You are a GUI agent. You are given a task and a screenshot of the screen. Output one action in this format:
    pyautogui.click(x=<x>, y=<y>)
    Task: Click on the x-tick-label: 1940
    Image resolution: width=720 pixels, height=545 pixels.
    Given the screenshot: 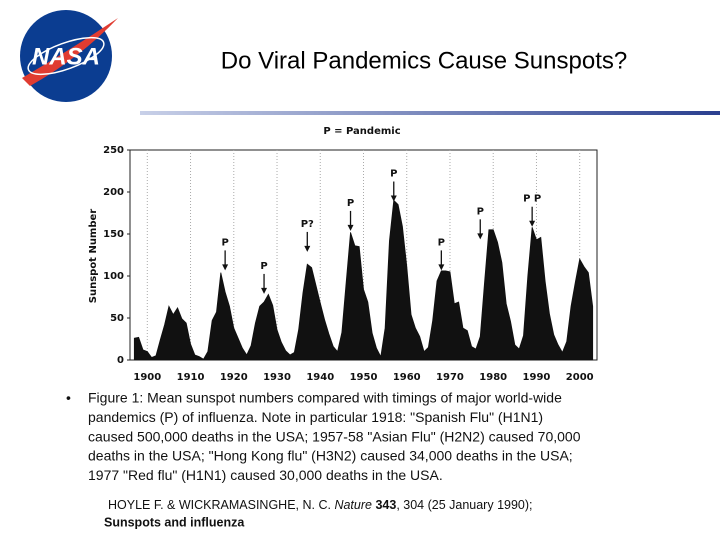 What is the action you would take?
    pyautogui.click(x=320, y=377)
    